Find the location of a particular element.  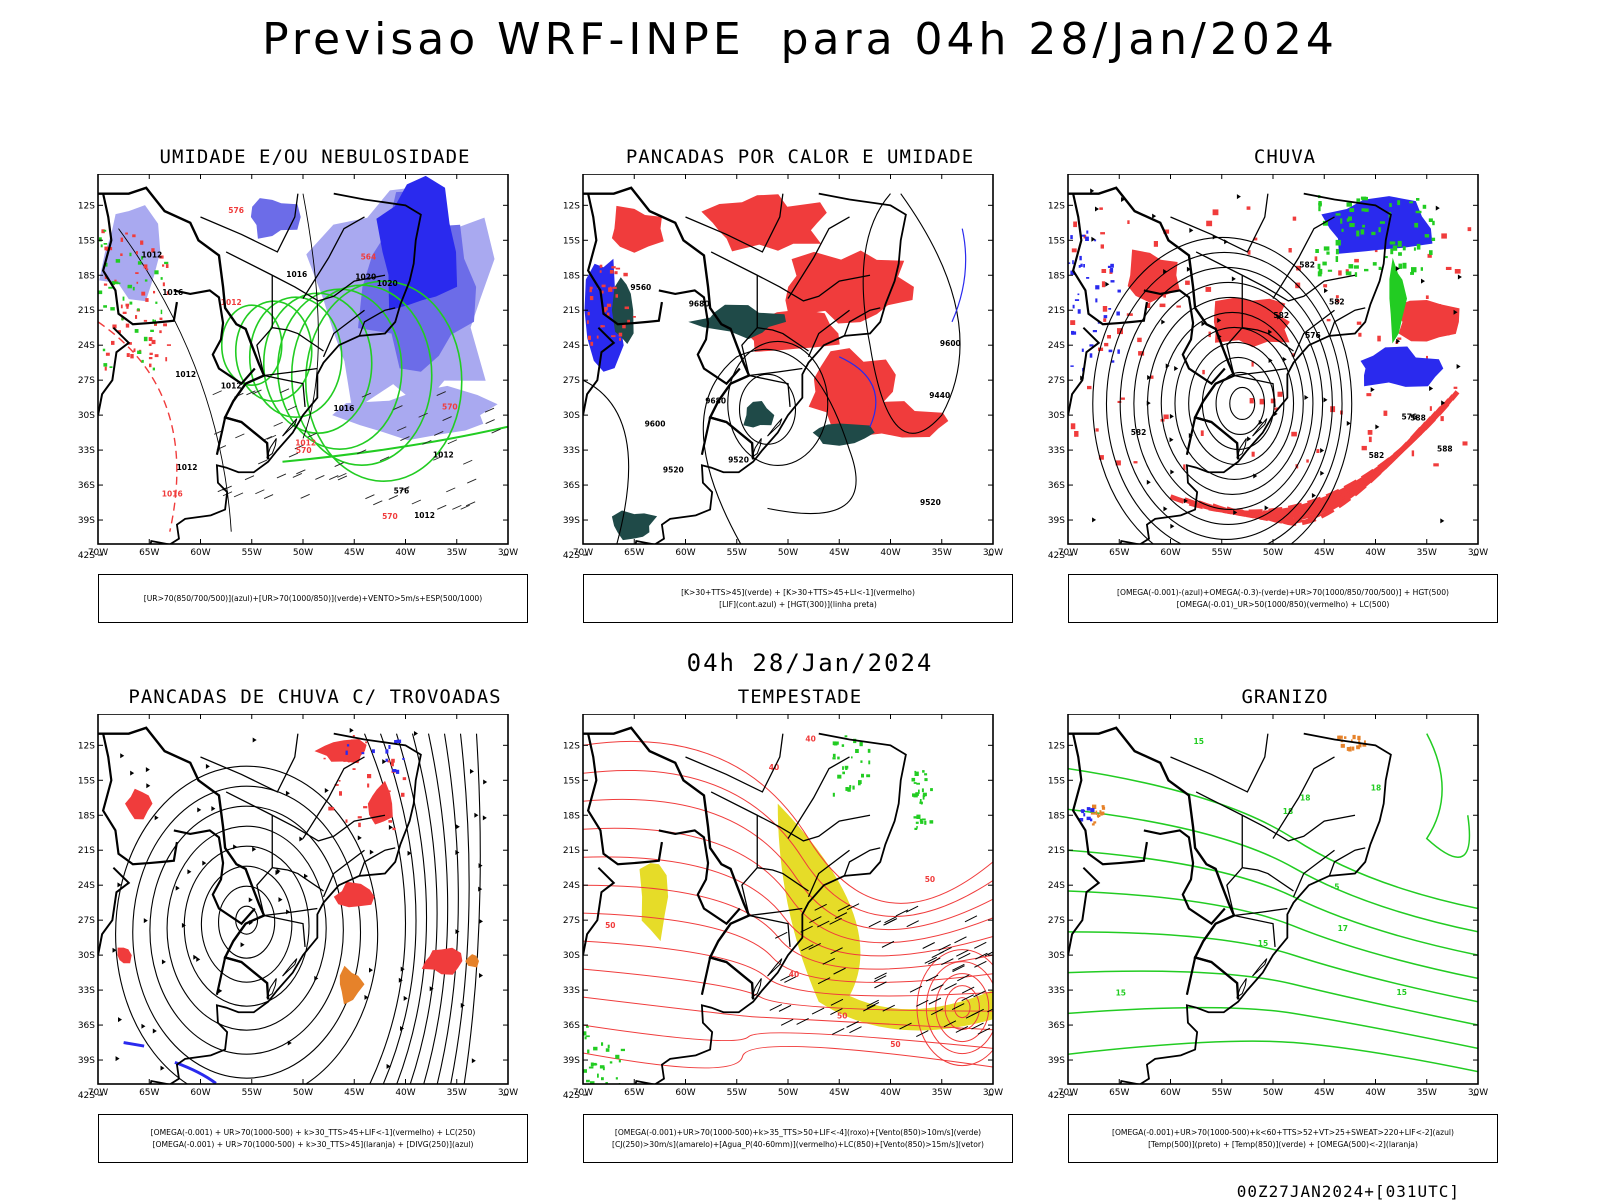

lat-tick-label: 24S is located at coordinates (1056, 346).